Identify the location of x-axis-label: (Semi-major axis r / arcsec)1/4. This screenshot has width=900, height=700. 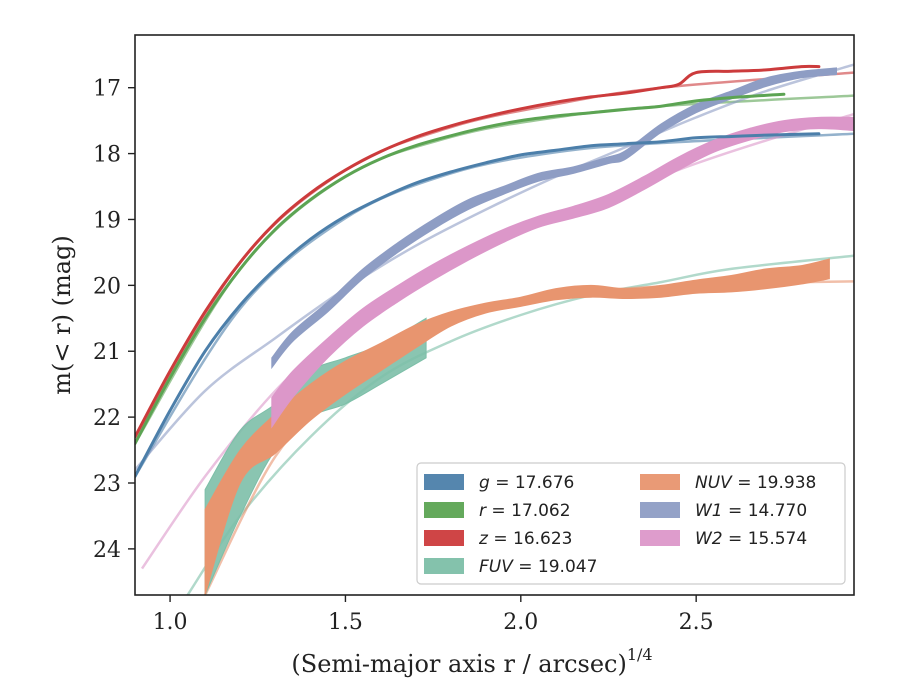
(471, 661).